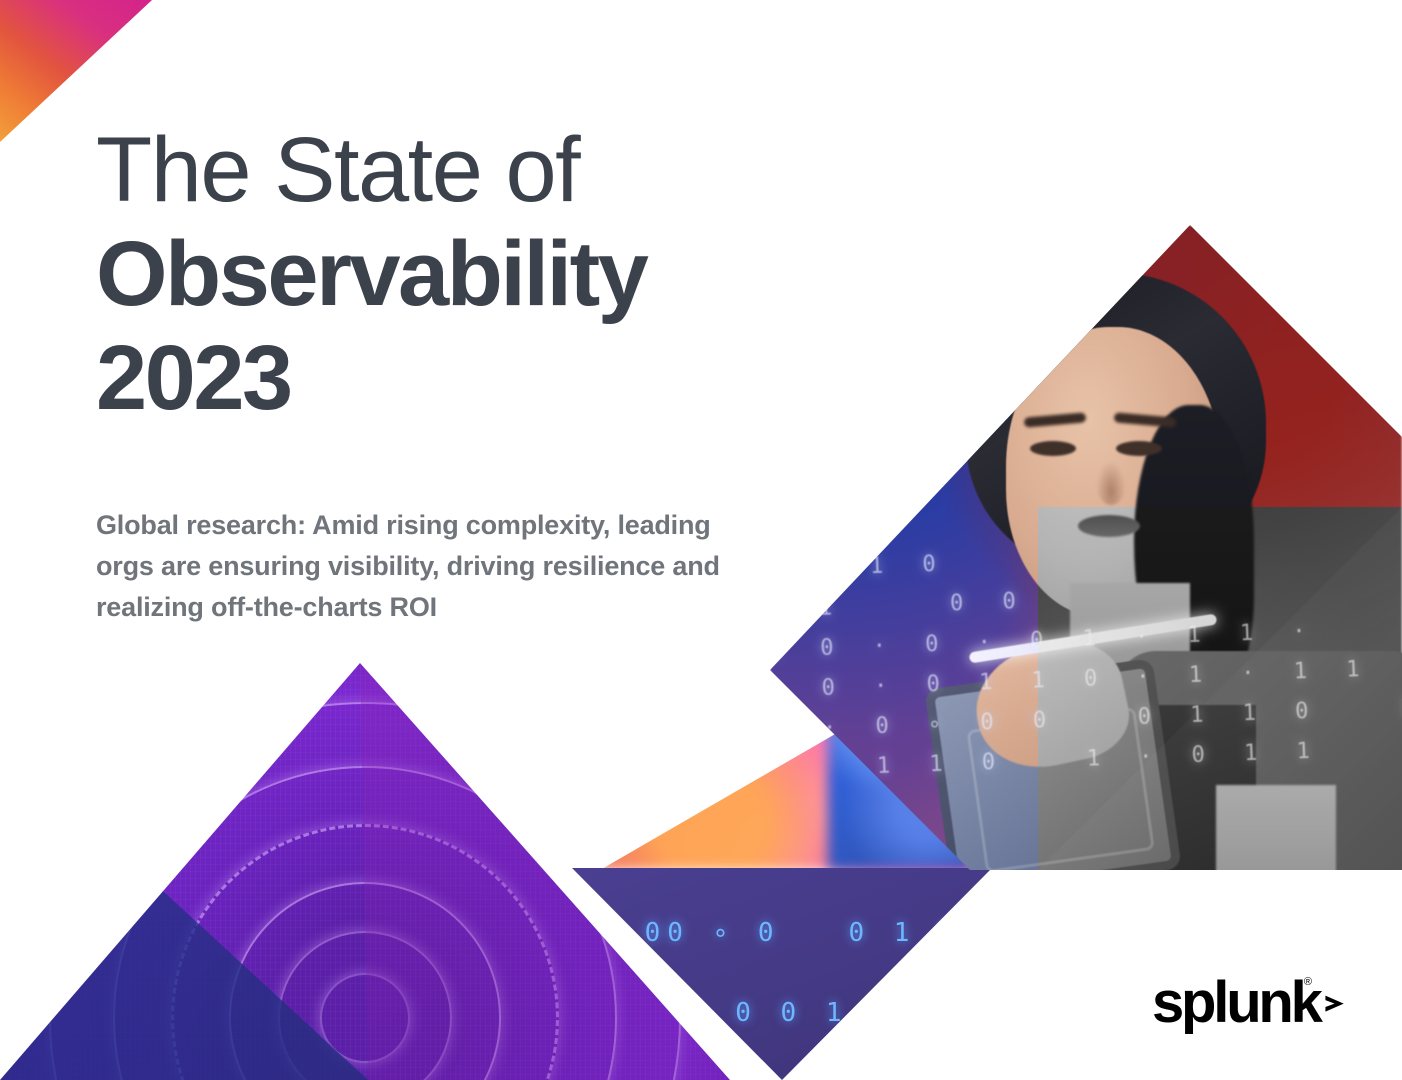 This screenshot has height=1080, width=1402. I want to click on hand-shape, so click(1051, 705).